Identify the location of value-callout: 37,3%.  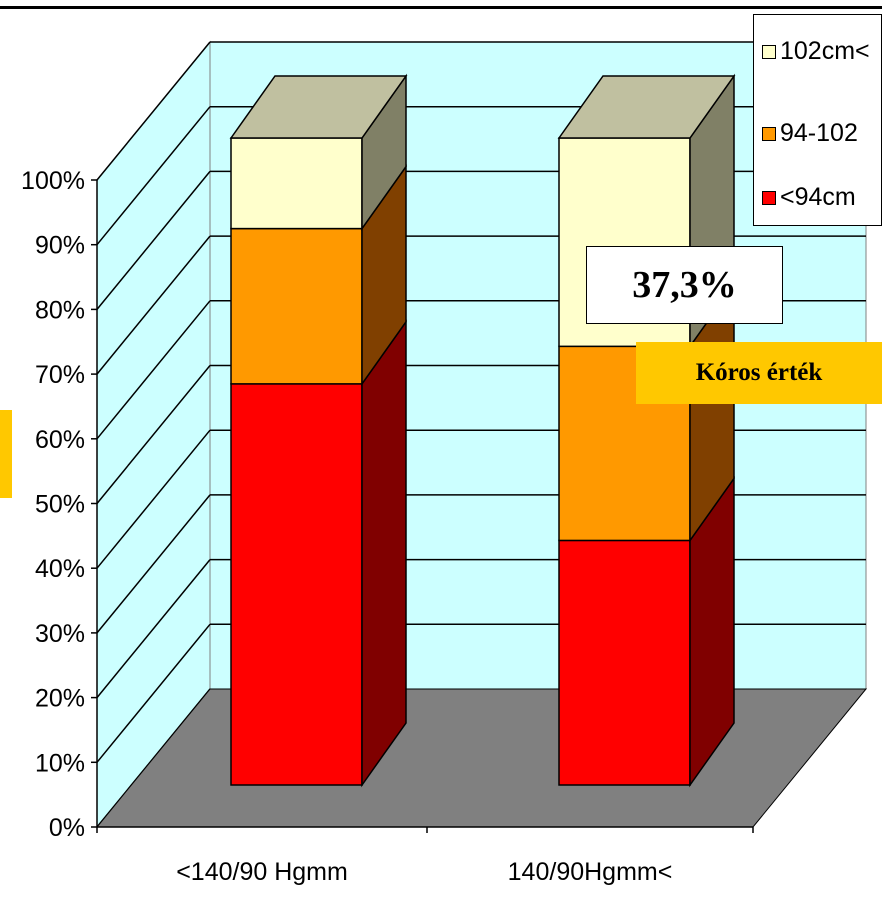
(684, 285).